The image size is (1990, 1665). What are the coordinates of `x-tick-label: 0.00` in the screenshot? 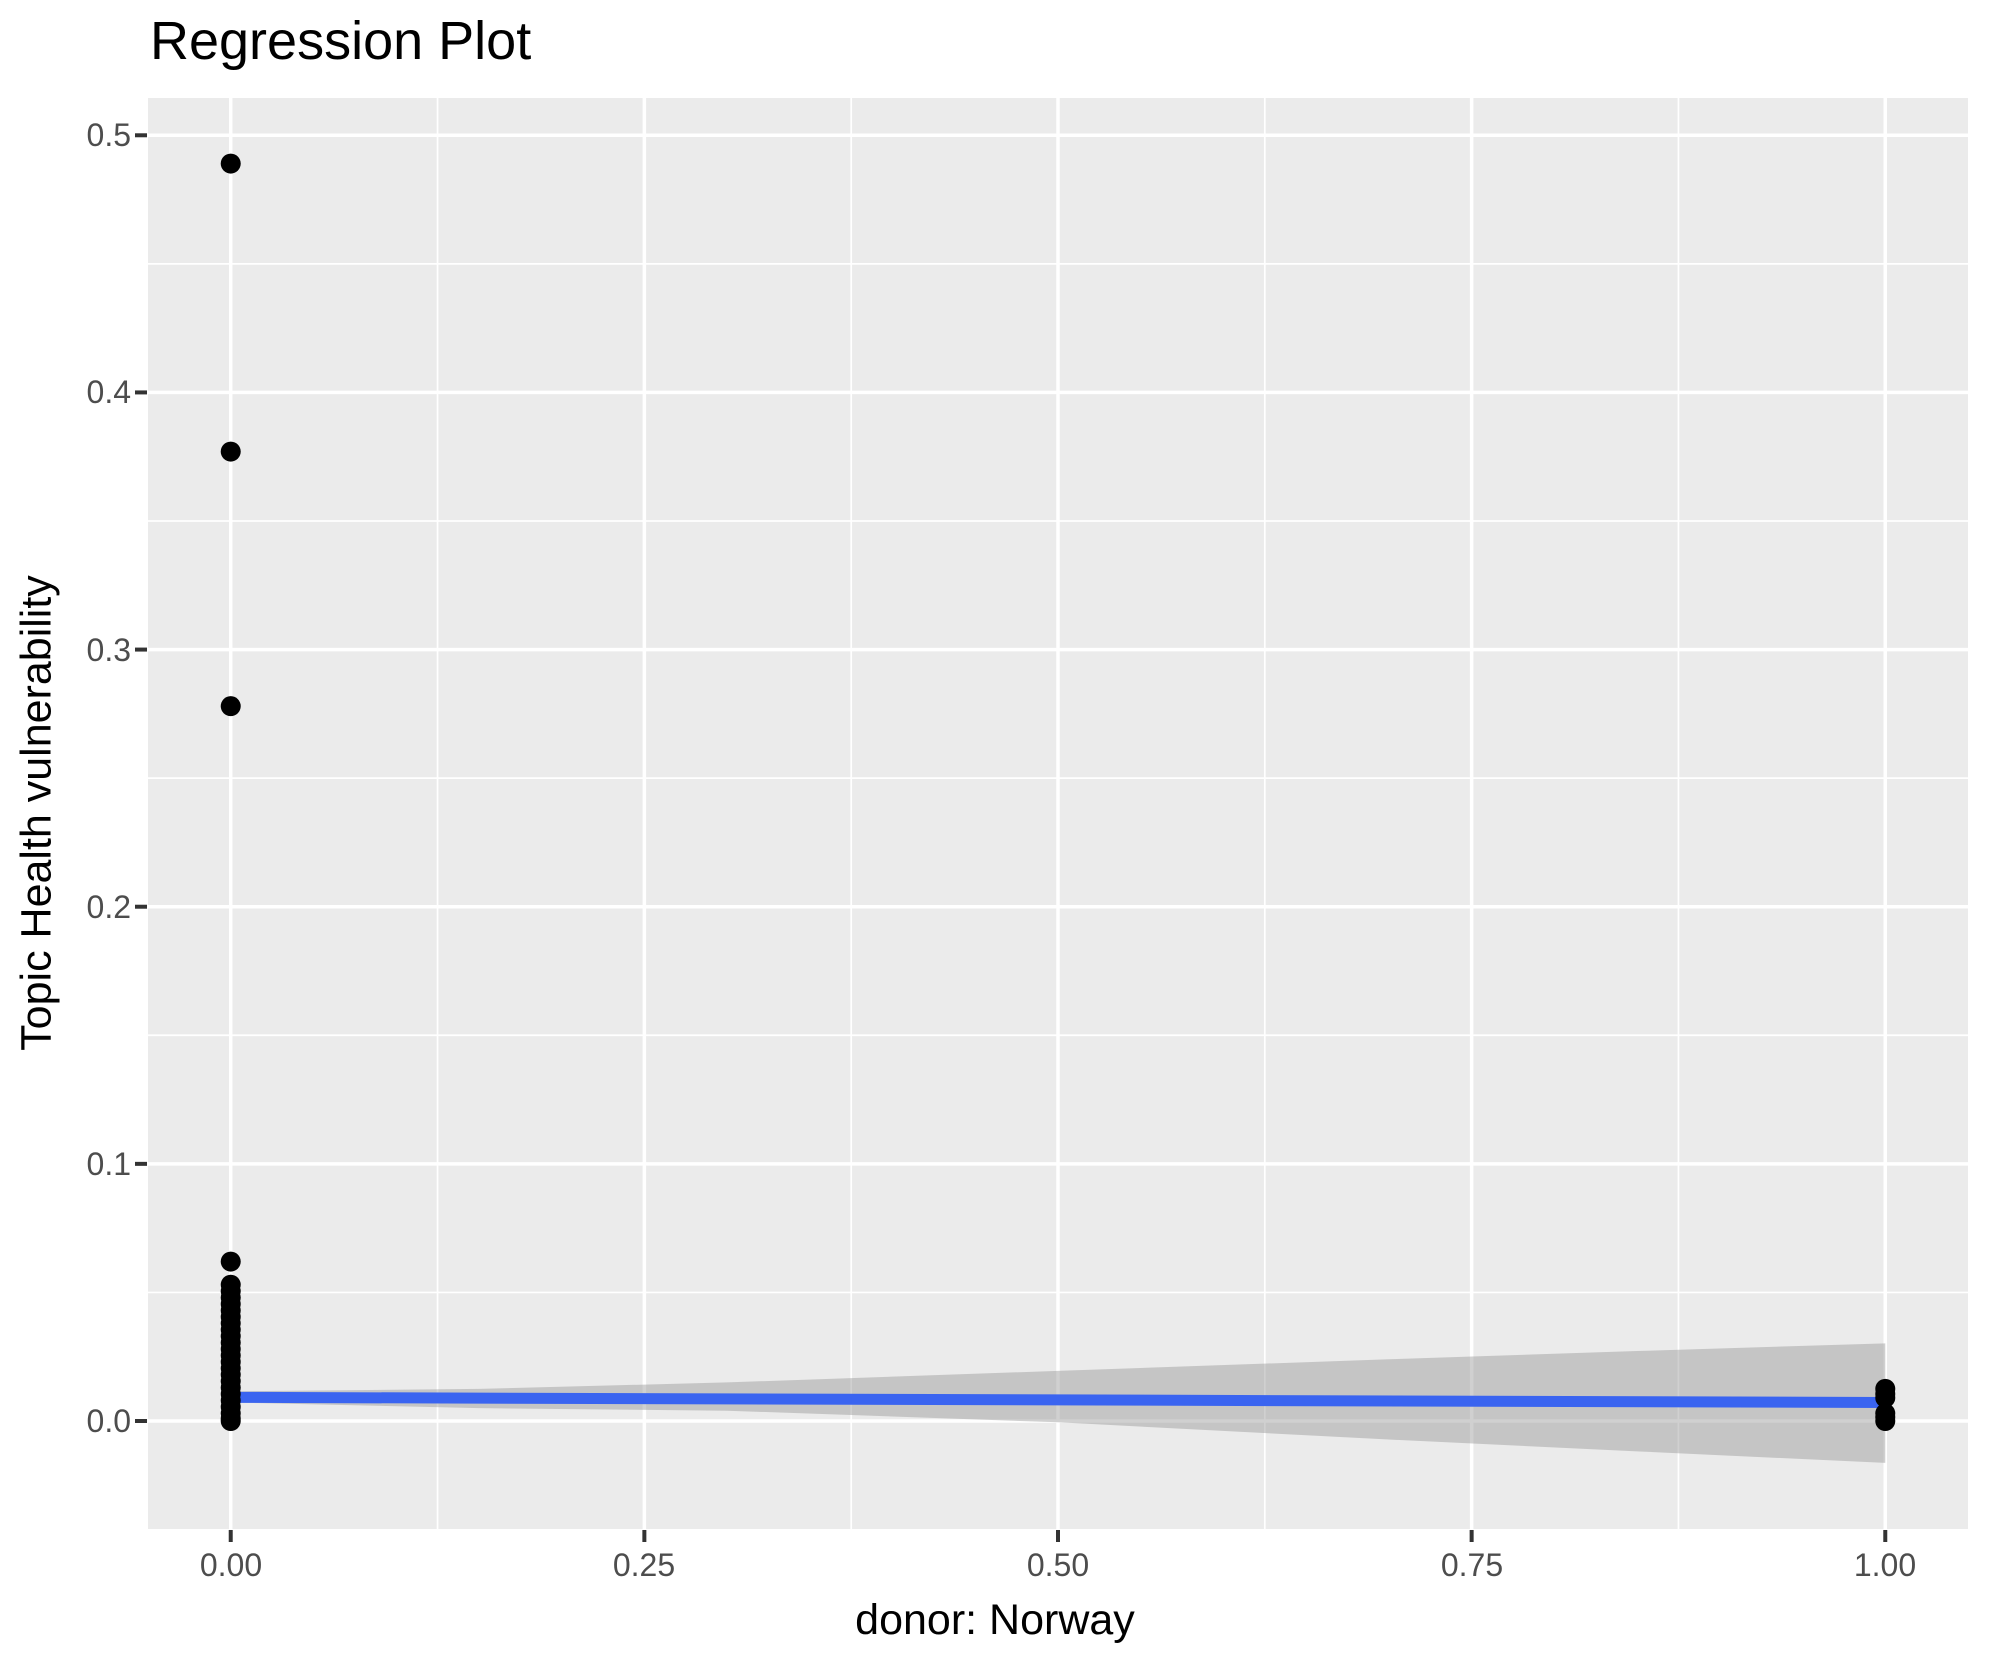 It's located at (231, 1565).